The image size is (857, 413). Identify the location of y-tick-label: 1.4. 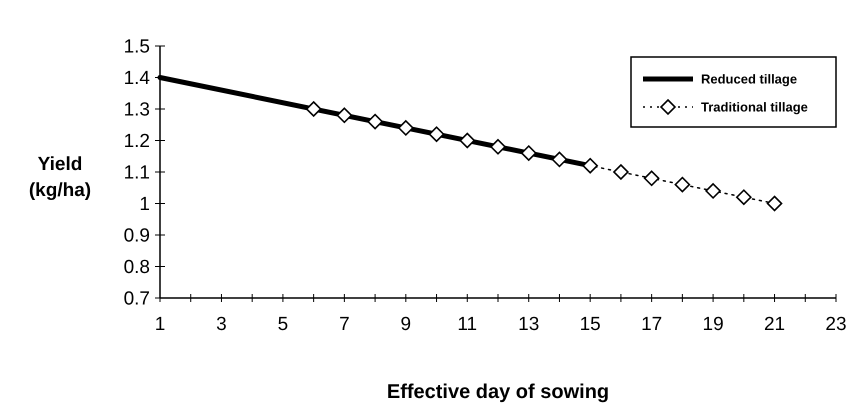
(137, 79).